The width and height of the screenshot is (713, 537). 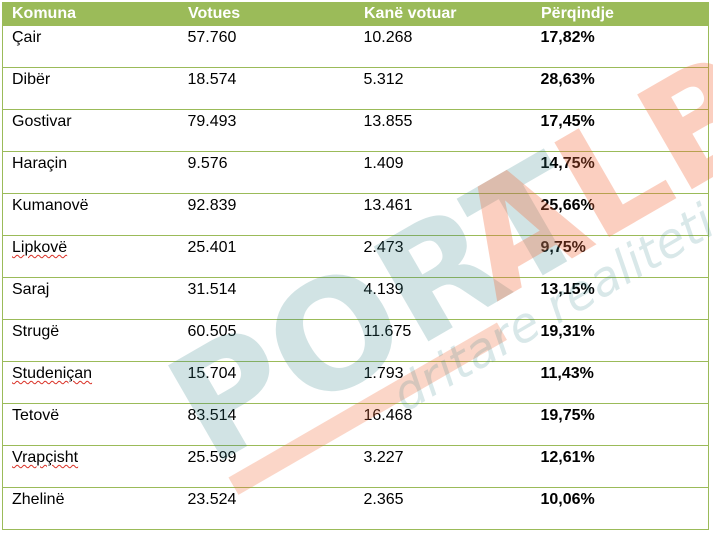 What do you see at coordinates (90, 46) in the screenshot?
I see `cell-komuna: Çair` at bounding box center [90, 46].